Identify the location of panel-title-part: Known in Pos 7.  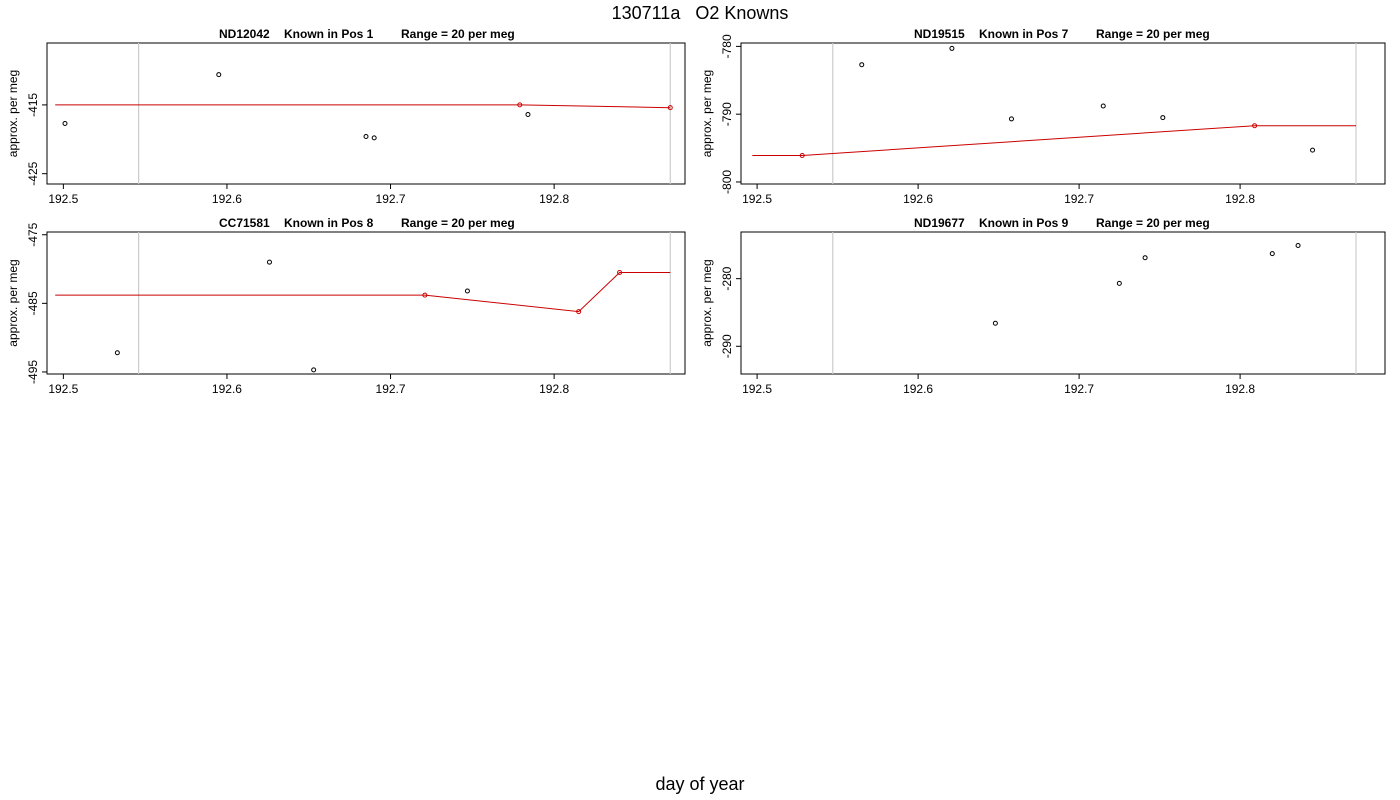
(1024, 34).